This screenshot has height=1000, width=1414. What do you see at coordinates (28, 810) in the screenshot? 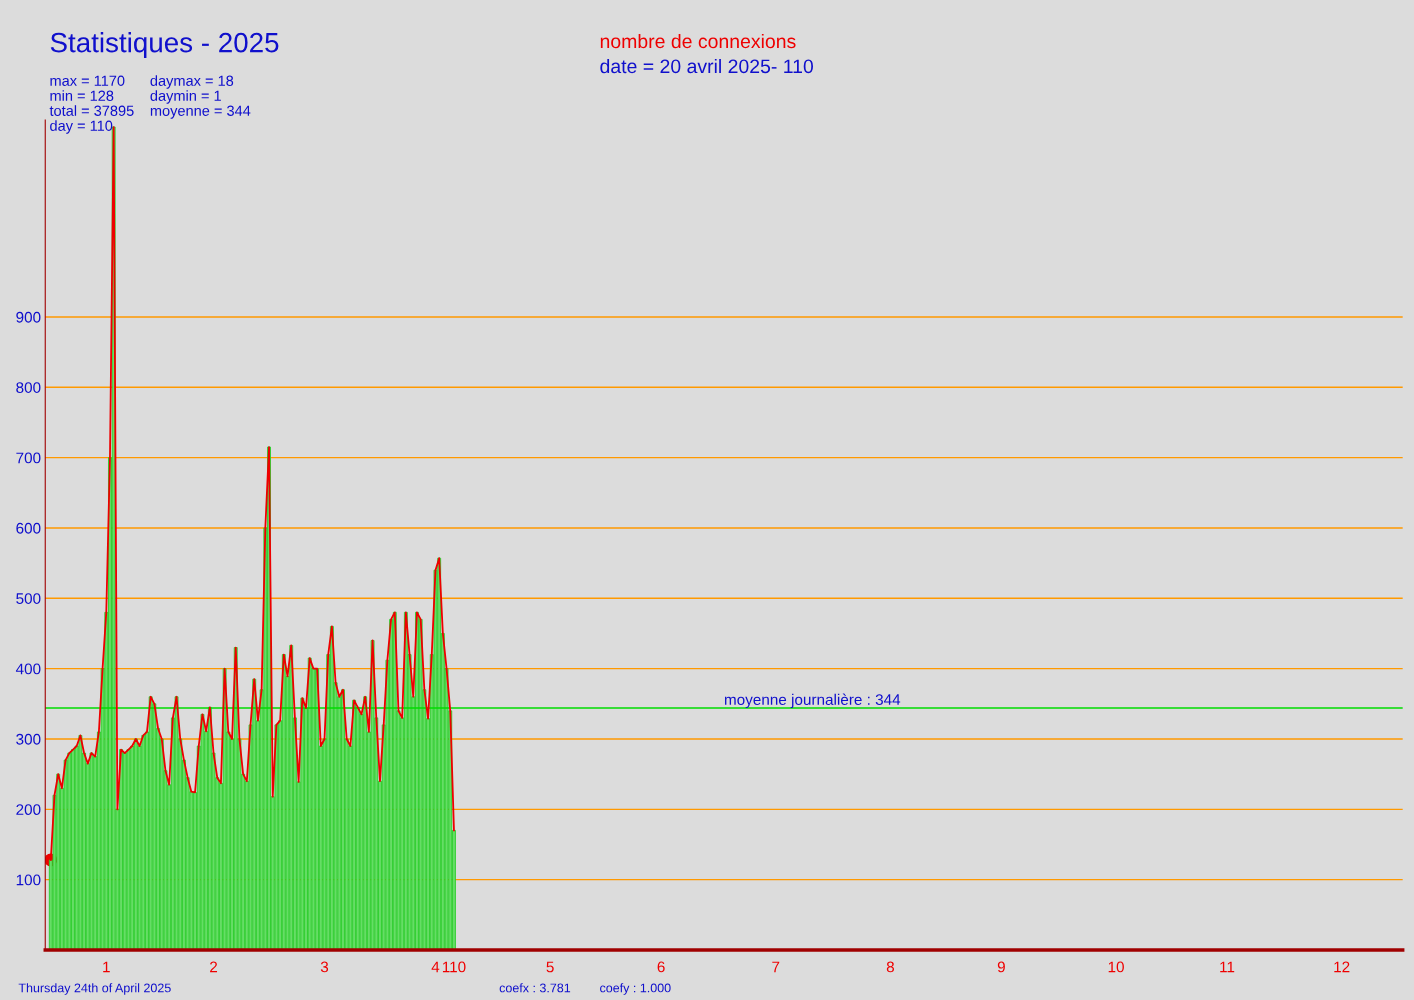
I see `y-tick-label: 200` at bounding box center [28, 810].